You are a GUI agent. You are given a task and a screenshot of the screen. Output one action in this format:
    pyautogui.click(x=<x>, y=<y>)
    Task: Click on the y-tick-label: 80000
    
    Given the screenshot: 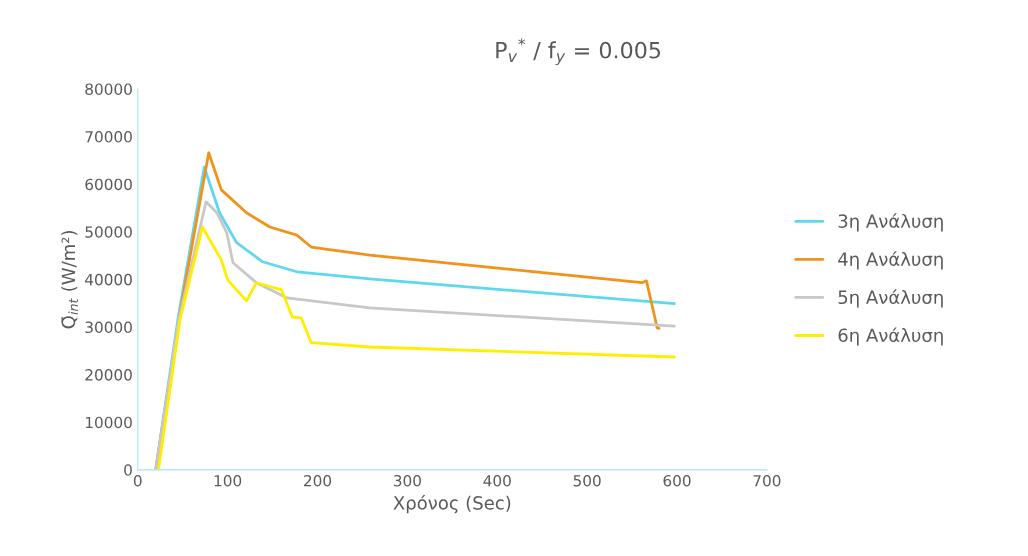 What is the action you would take?
    pyautogui.click(x=108, y=89)
    